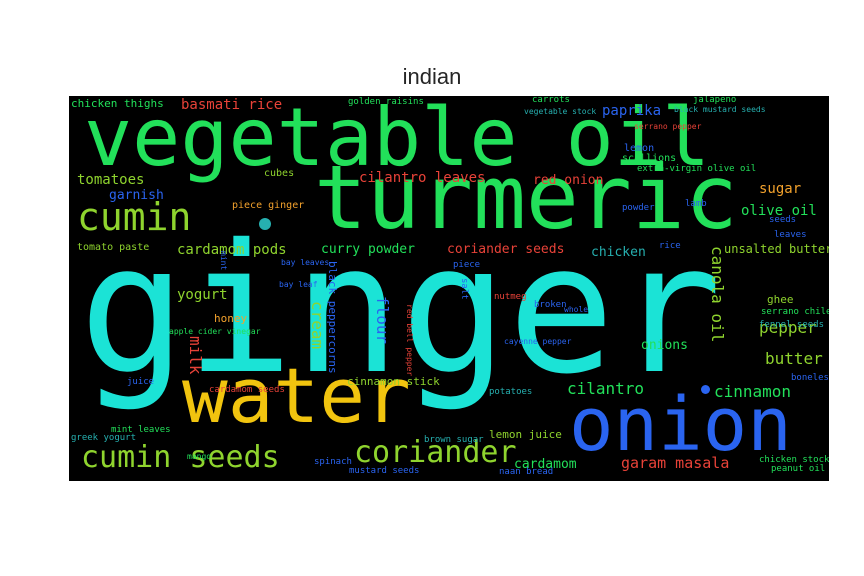 The height and width of the screenshot is (576, 864). I want to click on word-vegetable-oil: vegetable oil, so click(397, 140).